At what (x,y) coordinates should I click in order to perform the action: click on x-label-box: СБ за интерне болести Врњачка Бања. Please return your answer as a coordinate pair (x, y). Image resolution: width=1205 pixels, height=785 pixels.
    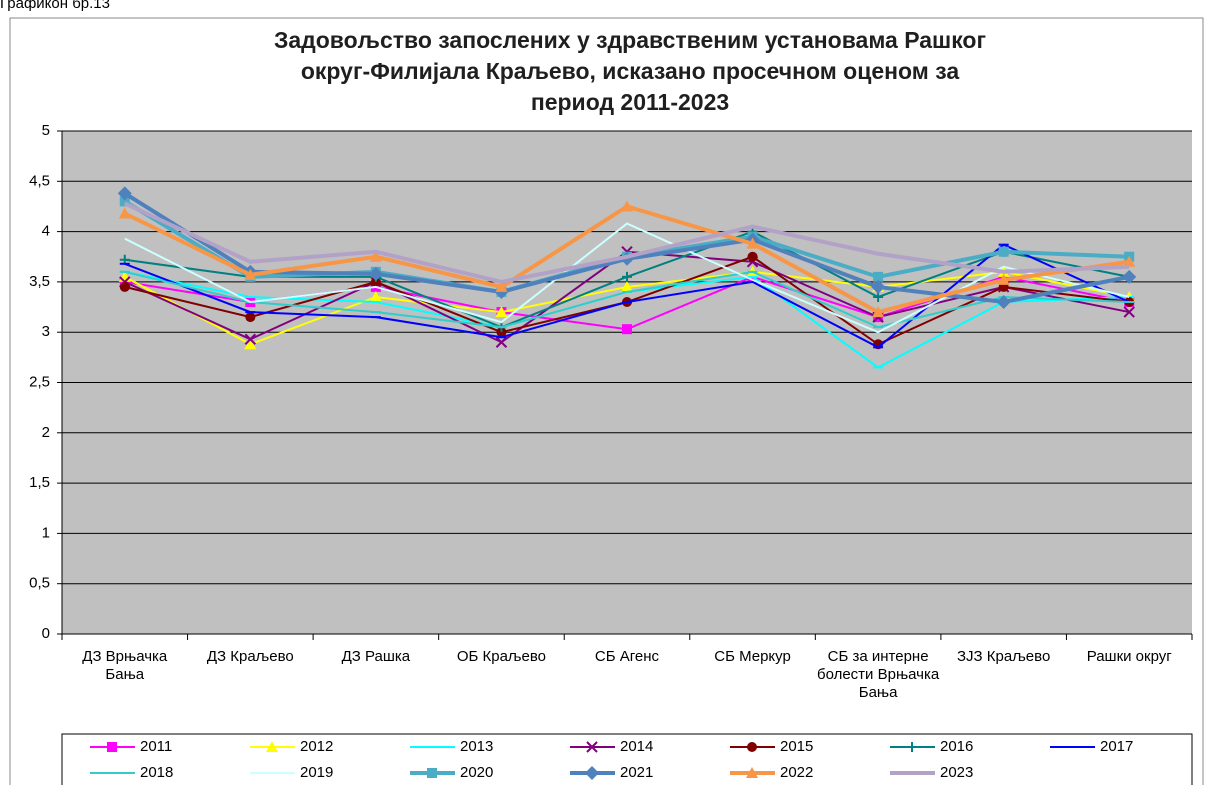
    Looking at the image, I should click on (878, 674).